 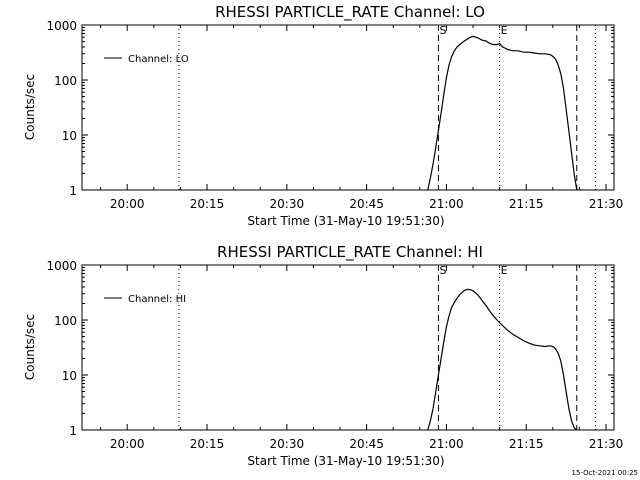 I want to click on generation-timestamp: 15-Oct-2021 00:25, so click(x=605, y=473).